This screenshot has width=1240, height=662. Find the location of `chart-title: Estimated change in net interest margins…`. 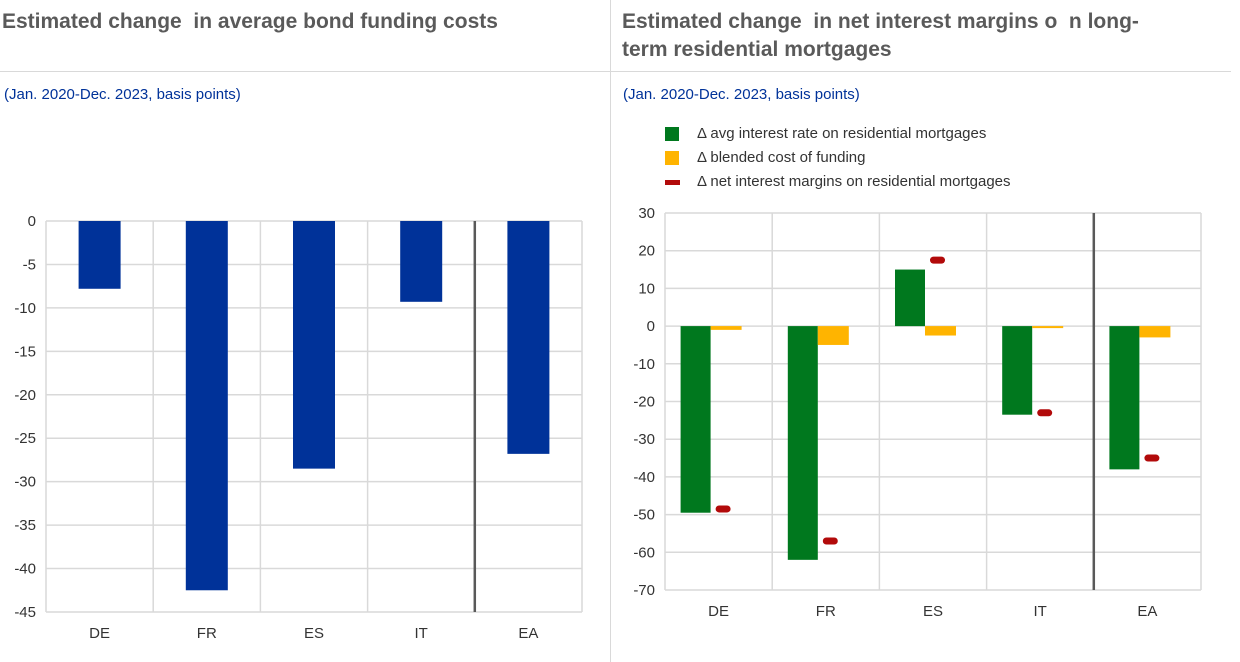

chart-title: Estimated change in net interest margins… is located at coordinates (880, 35).